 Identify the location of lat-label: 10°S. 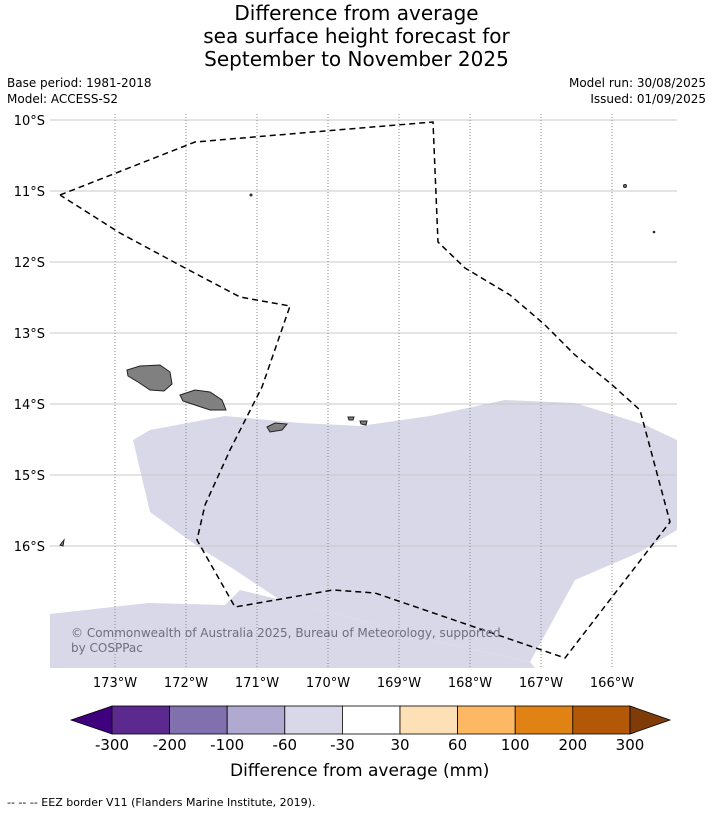
(29, 121).